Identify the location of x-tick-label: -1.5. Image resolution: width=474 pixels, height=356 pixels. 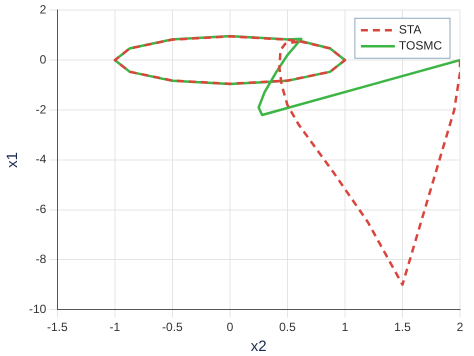
(57, 327).